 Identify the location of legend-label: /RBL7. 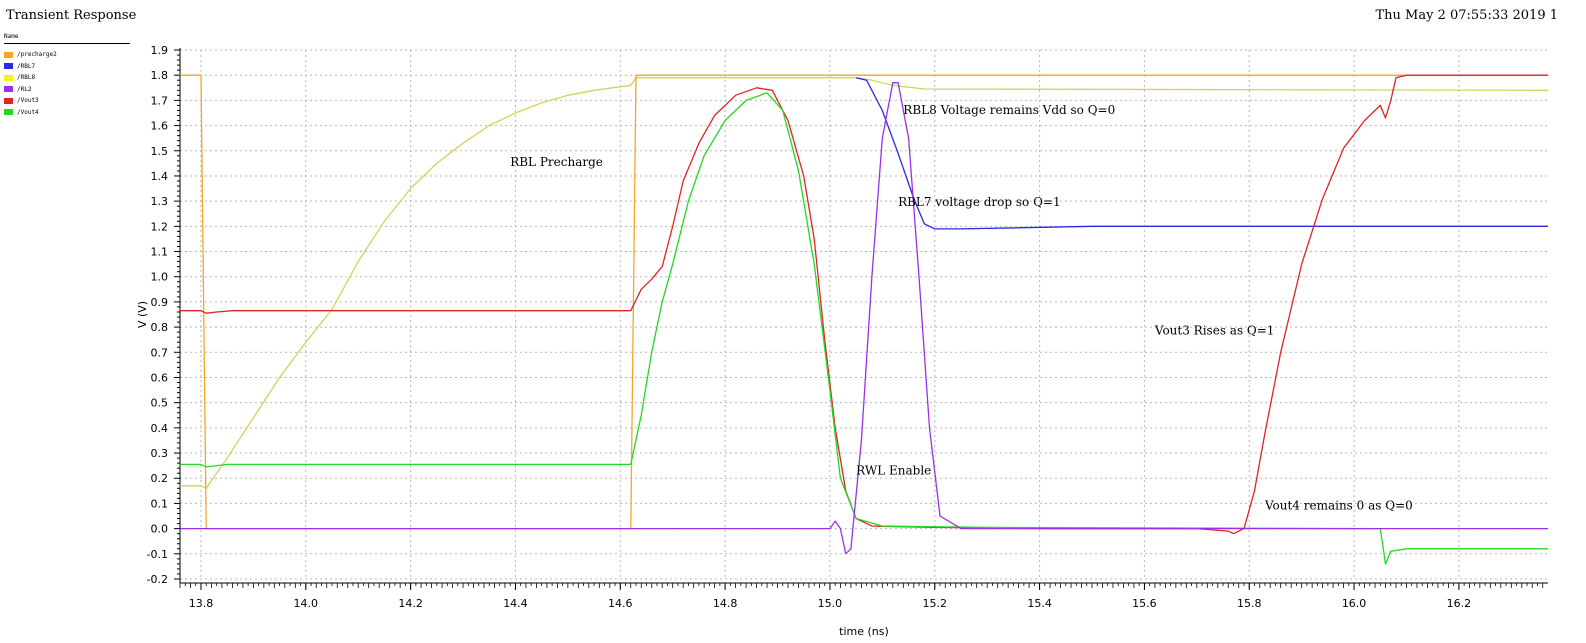
(26, 66).